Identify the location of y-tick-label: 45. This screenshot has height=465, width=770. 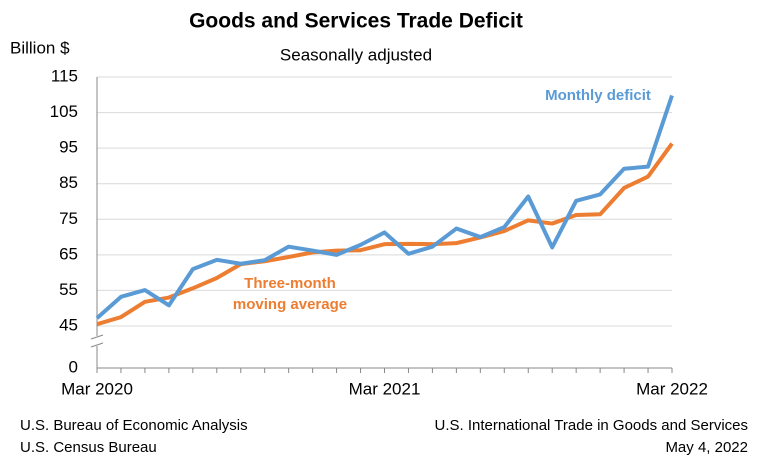
(68, 324).